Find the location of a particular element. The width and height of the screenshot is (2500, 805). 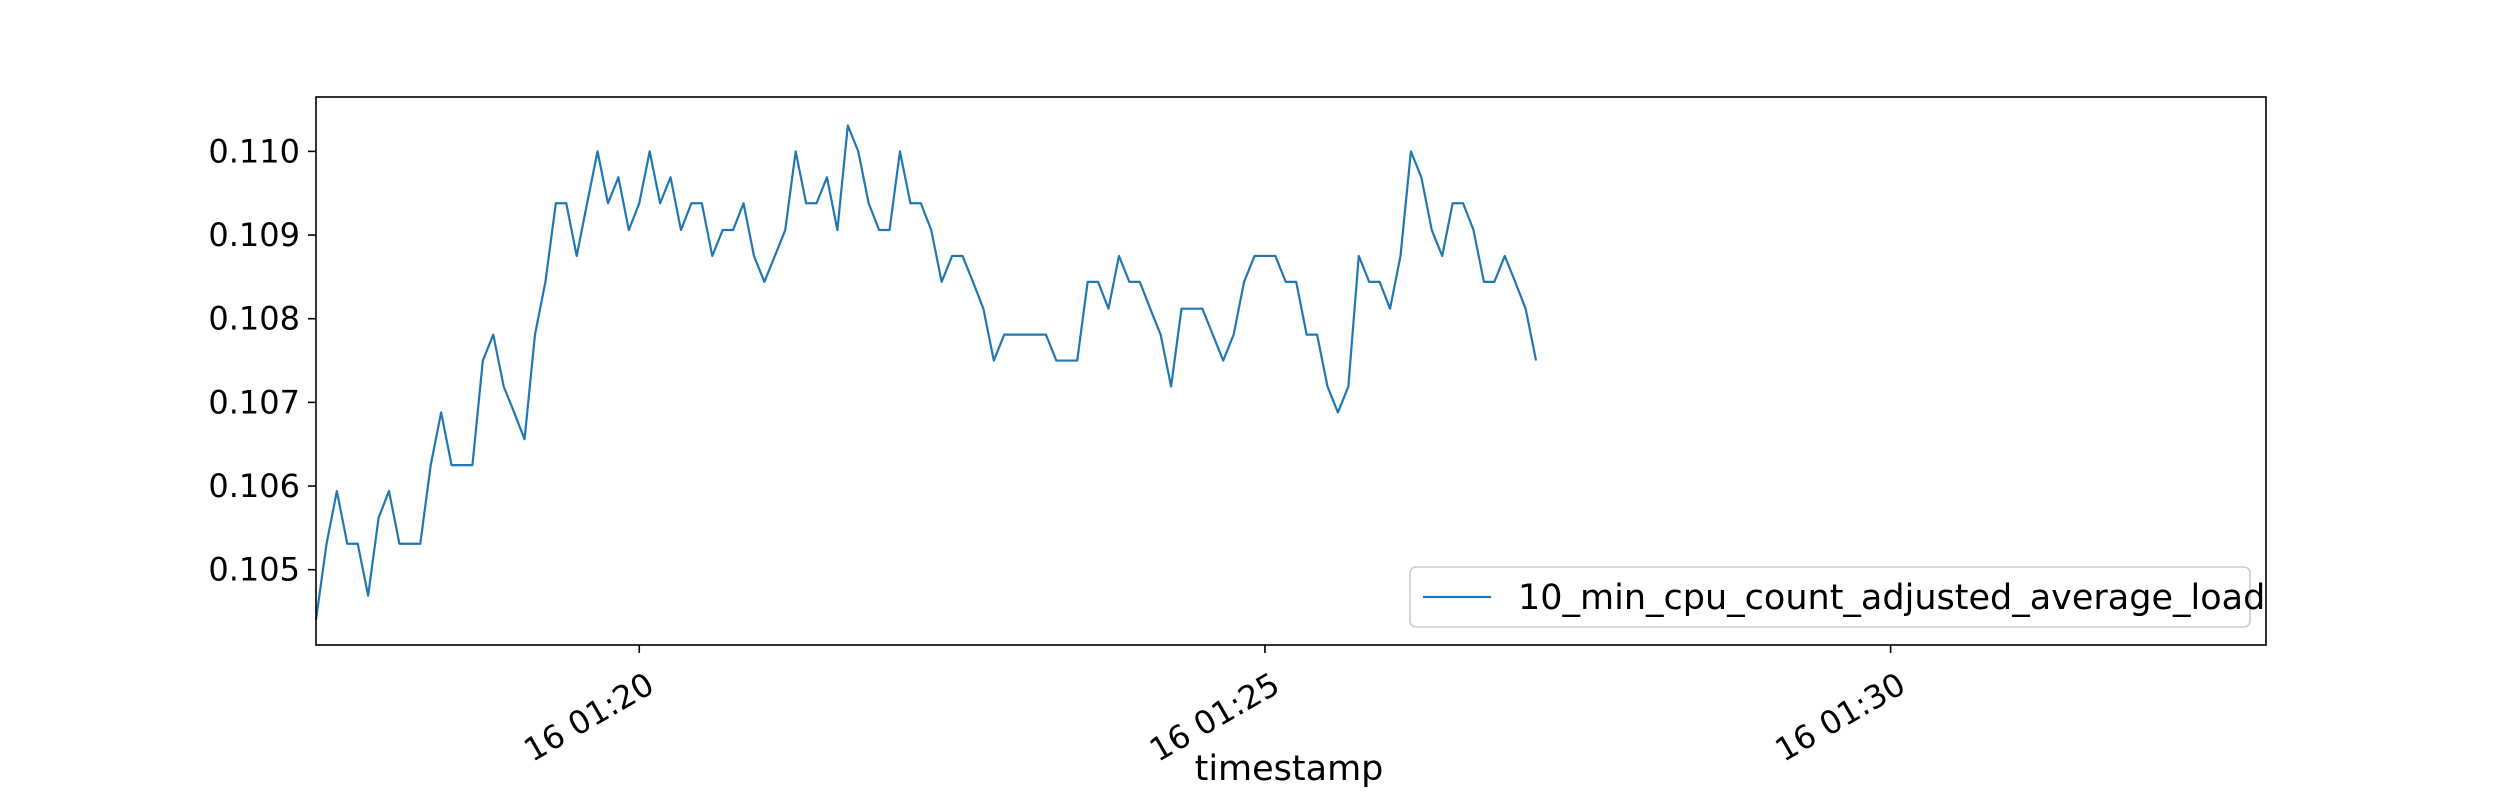

y-tick-label: 0.105 is located at coordinates (254, 570).